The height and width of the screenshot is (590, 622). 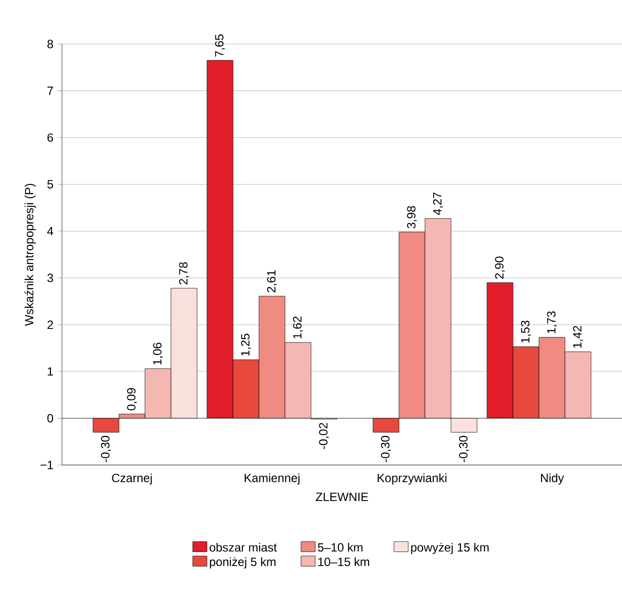 I want to click on x-tick-label: Nidy, so click(x=552, y=479).